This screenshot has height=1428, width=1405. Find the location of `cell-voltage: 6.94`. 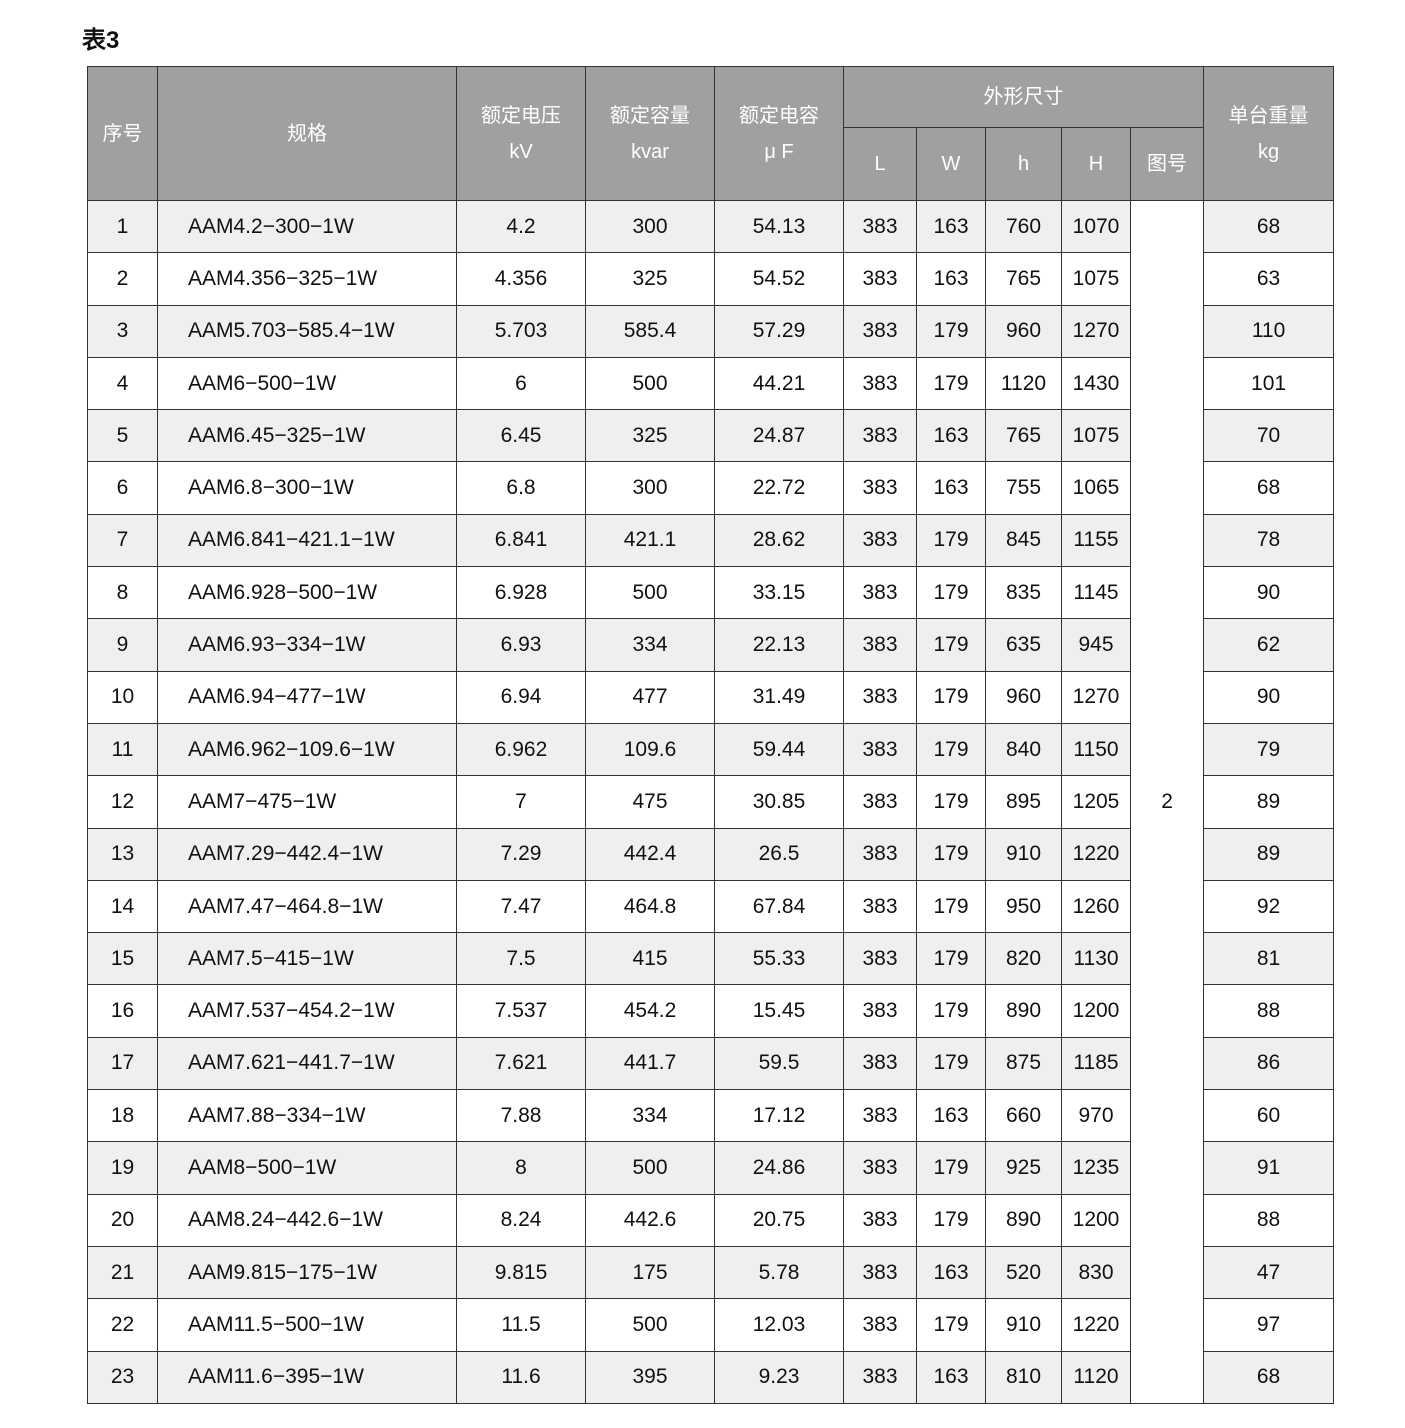

cell-voltage: 6.94 is located at coordinates (521, 697).